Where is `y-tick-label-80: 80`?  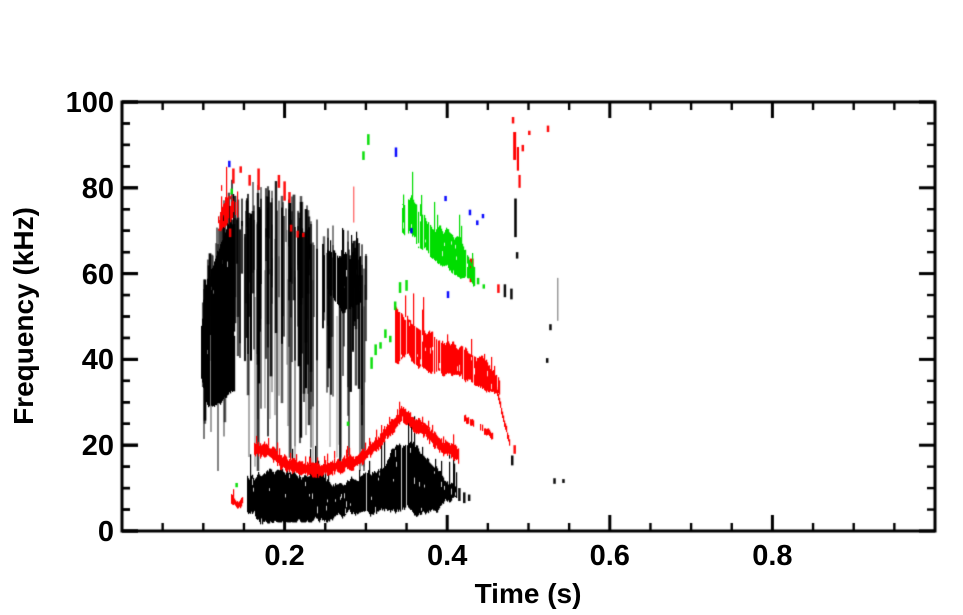
y-tick-label-80: 80 is located at coordinates (97, 188).